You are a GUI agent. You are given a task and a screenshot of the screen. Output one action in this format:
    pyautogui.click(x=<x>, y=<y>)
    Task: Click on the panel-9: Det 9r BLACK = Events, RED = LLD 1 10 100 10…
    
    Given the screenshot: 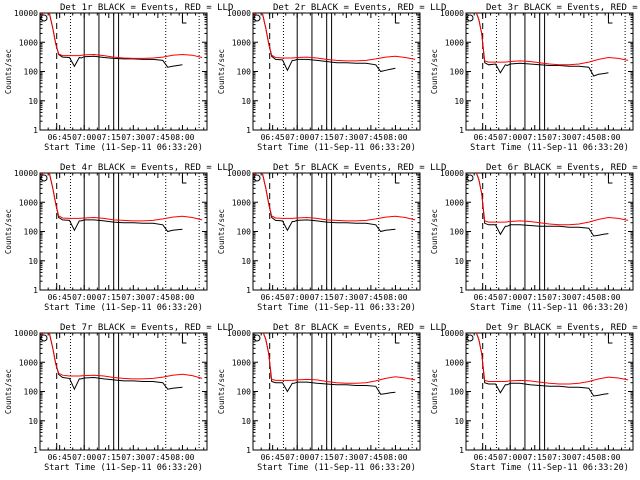 What is the action you would take?
    pyautogui.click(x=535, y=398)
    